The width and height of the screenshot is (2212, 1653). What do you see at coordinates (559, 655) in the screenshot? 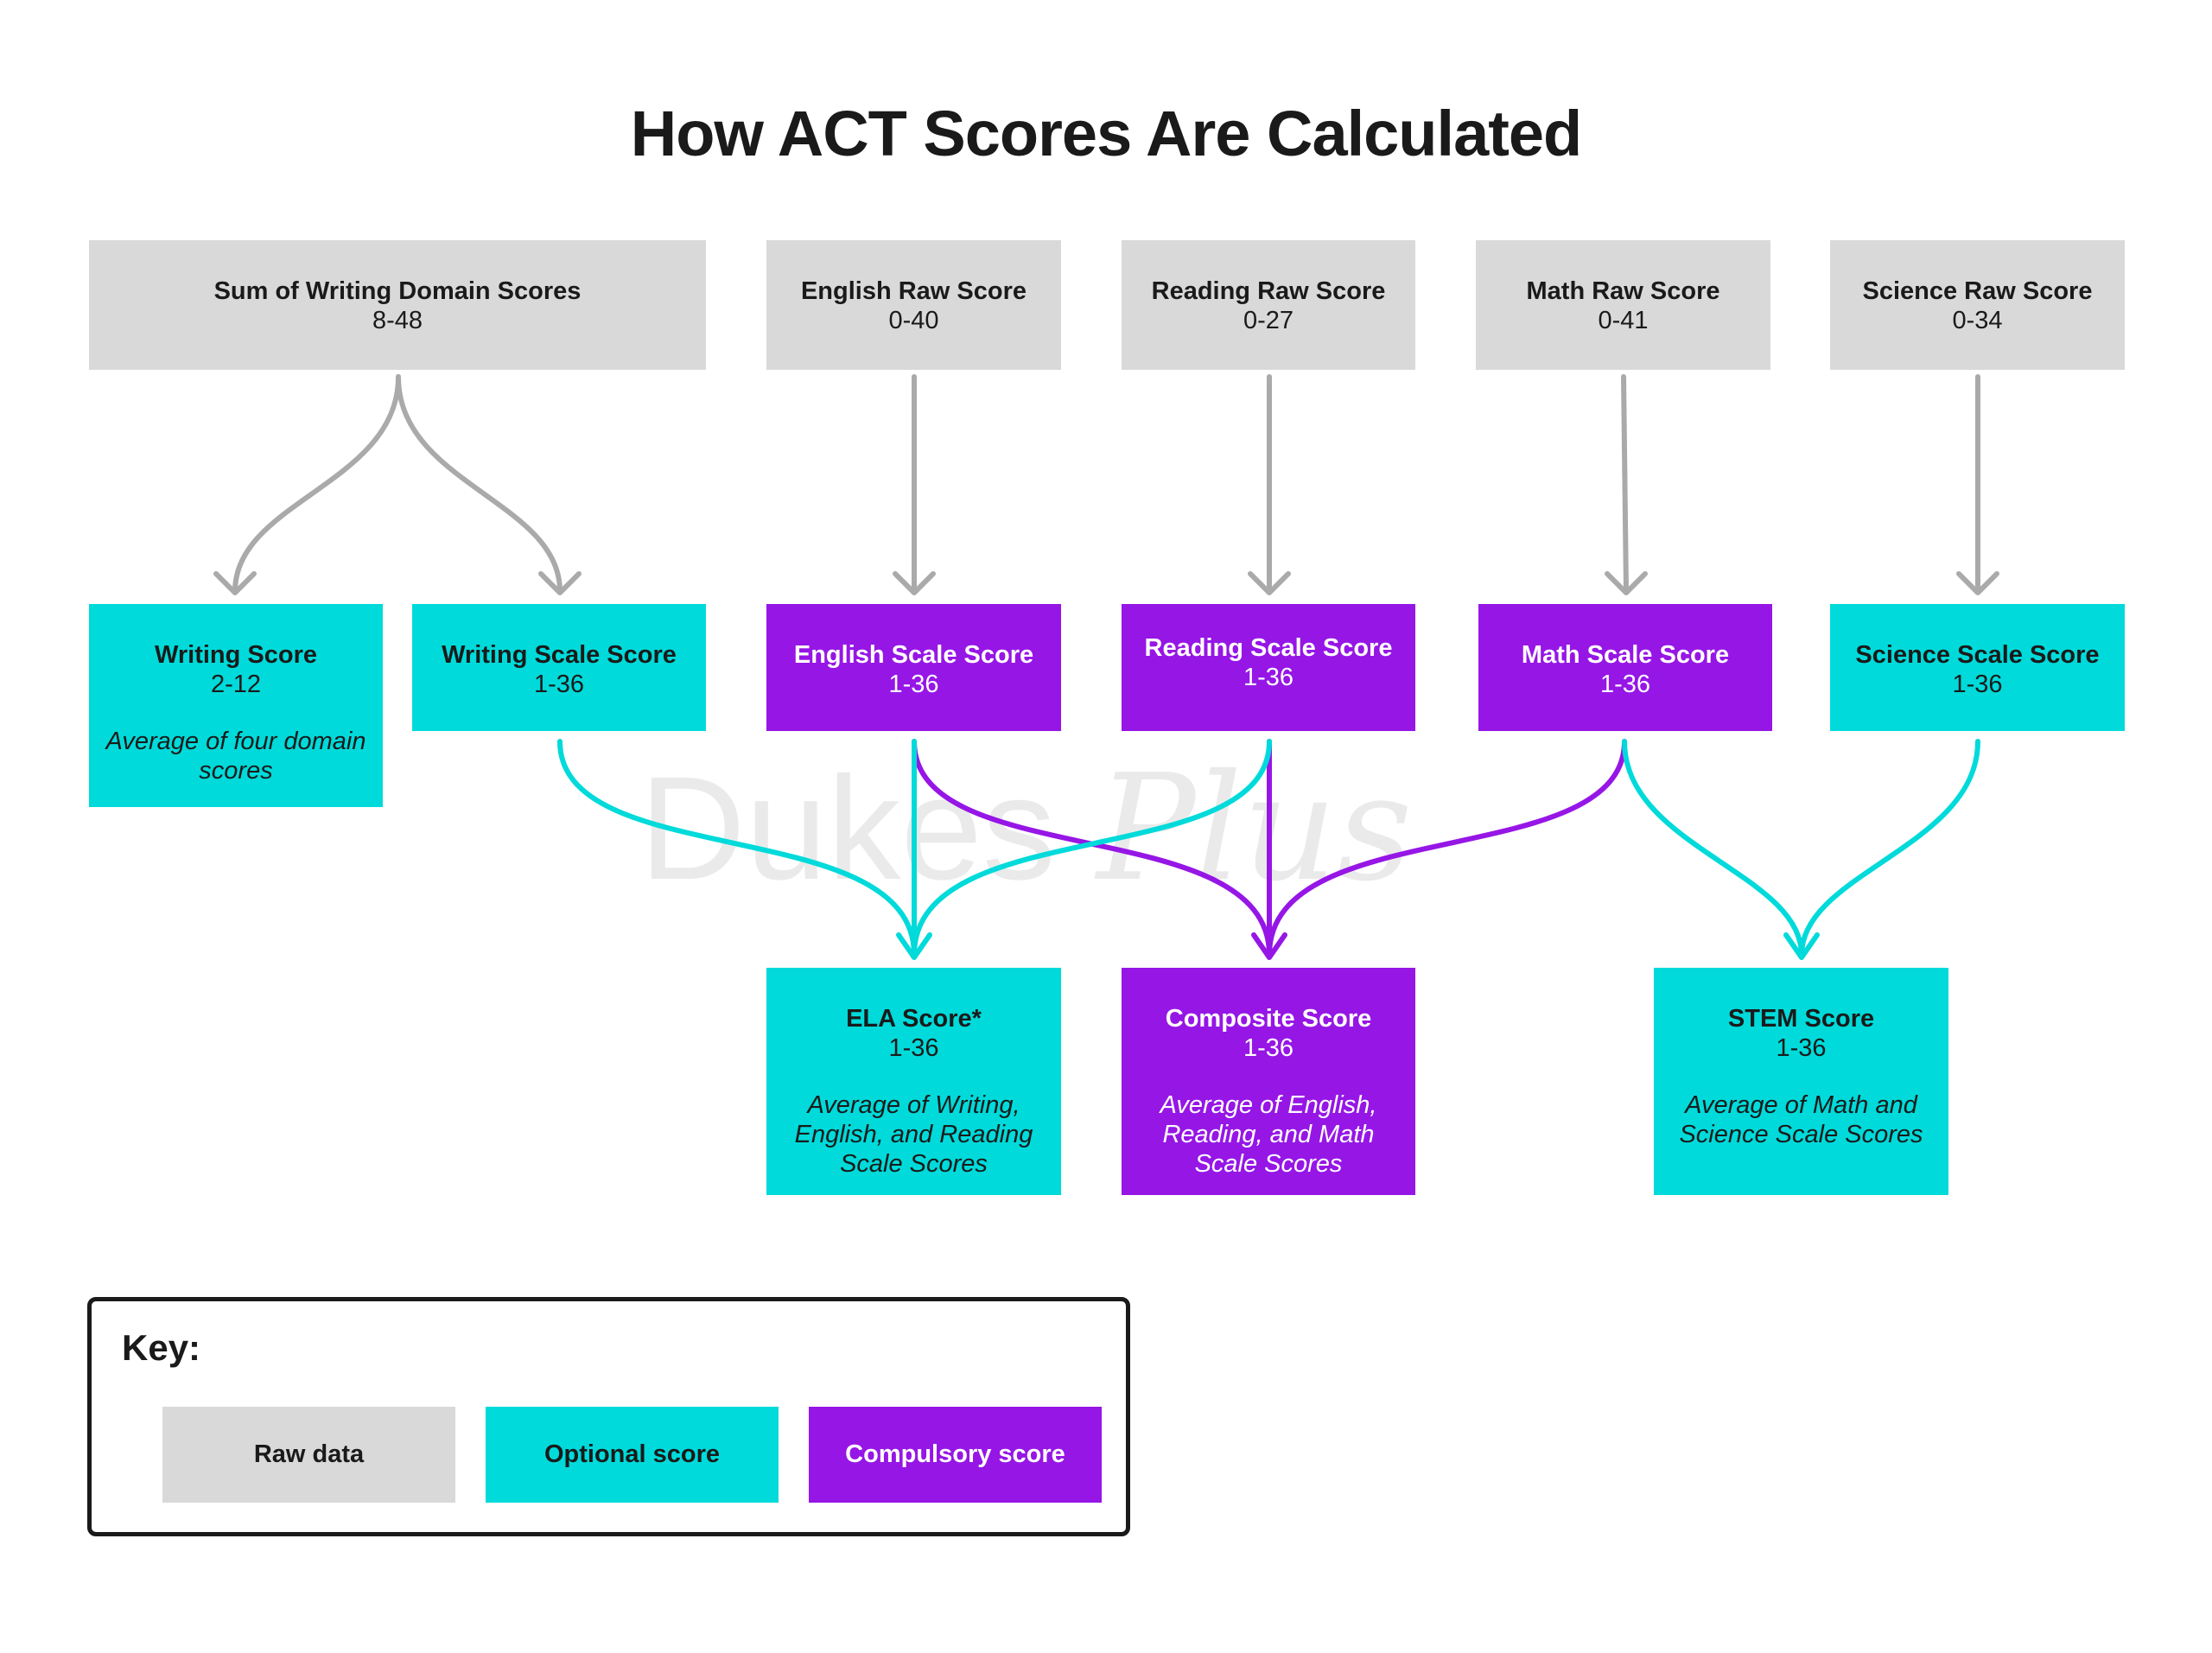
I see `box-title: Writing Scale Score` at bounding box center [559, 655].